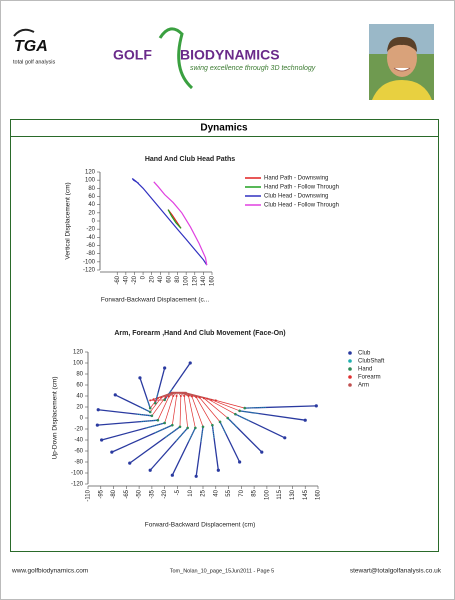 This screenshot has width=455, height=600. Describe the element at coordinates (204, 280) in the screenshot. I see `x-tick-label: 140` at that location.